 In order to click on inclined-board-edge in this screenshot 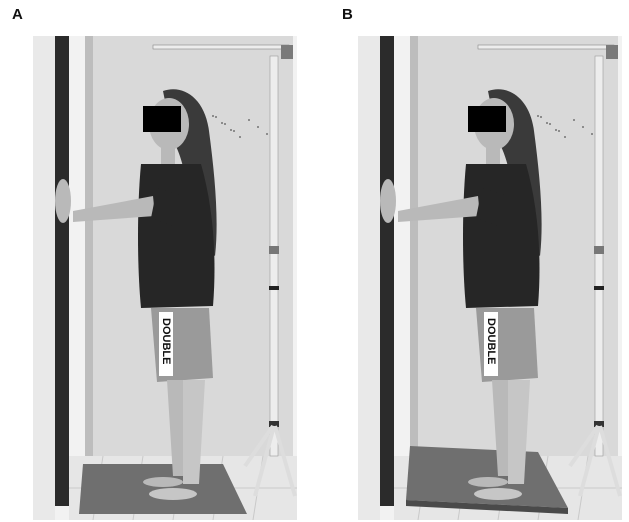, I will do `click(487, 507)`.